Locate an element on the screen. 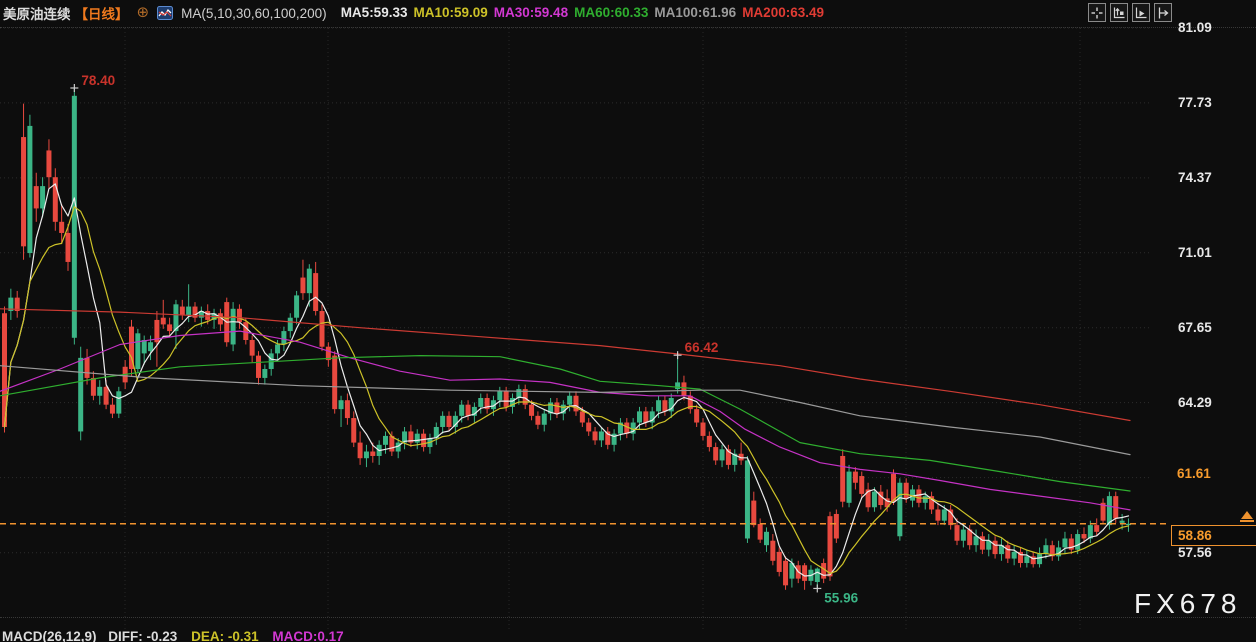  watermark: FX678 is located at coordinates (1188, 603).